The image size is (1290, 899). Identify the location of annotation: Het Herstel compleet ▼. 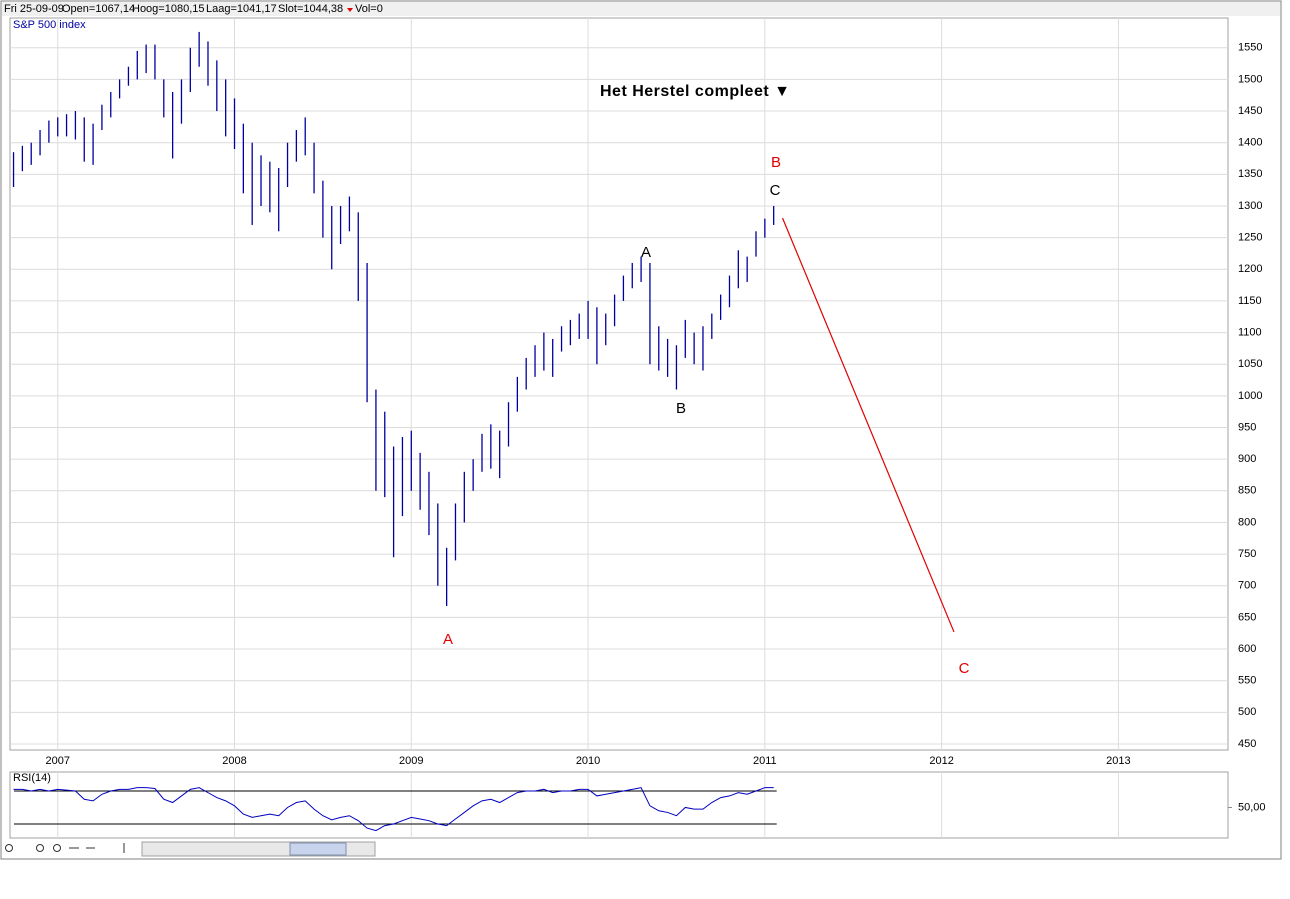
(695, 91).